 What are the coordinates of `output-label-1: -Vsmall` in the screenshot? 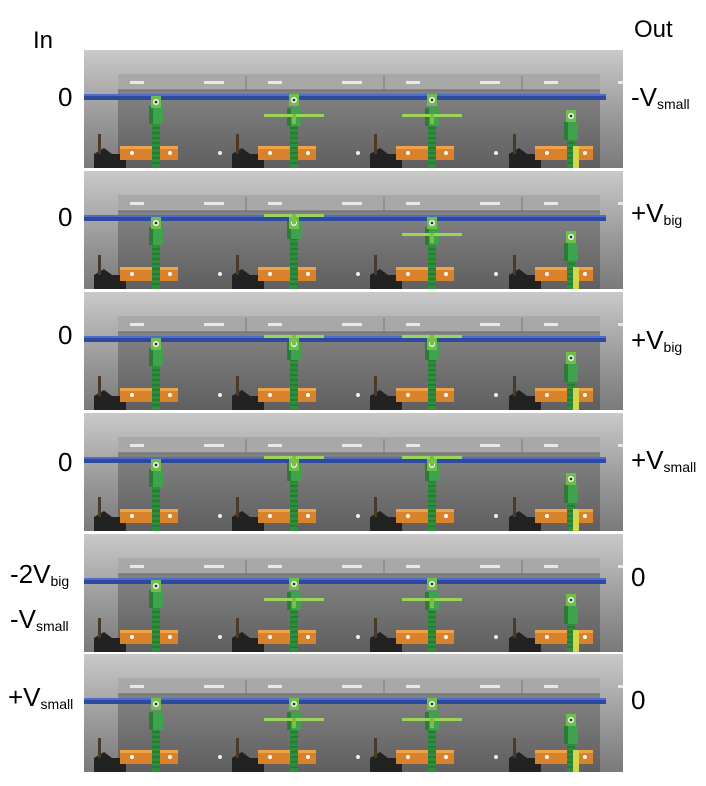 It's located at (660, 97).